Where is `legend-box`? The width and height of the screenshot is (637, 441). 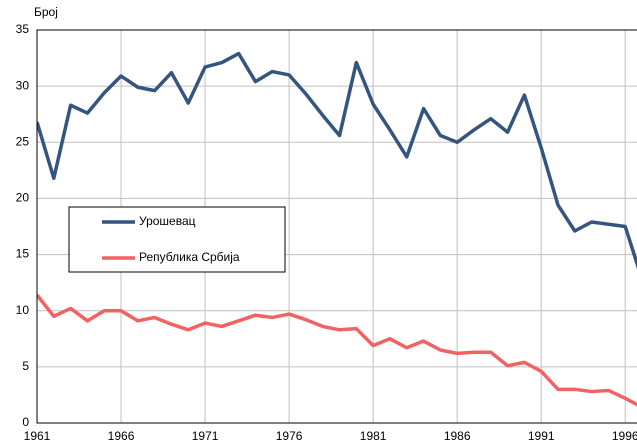
legend-box is located at coordinates (177, 239).